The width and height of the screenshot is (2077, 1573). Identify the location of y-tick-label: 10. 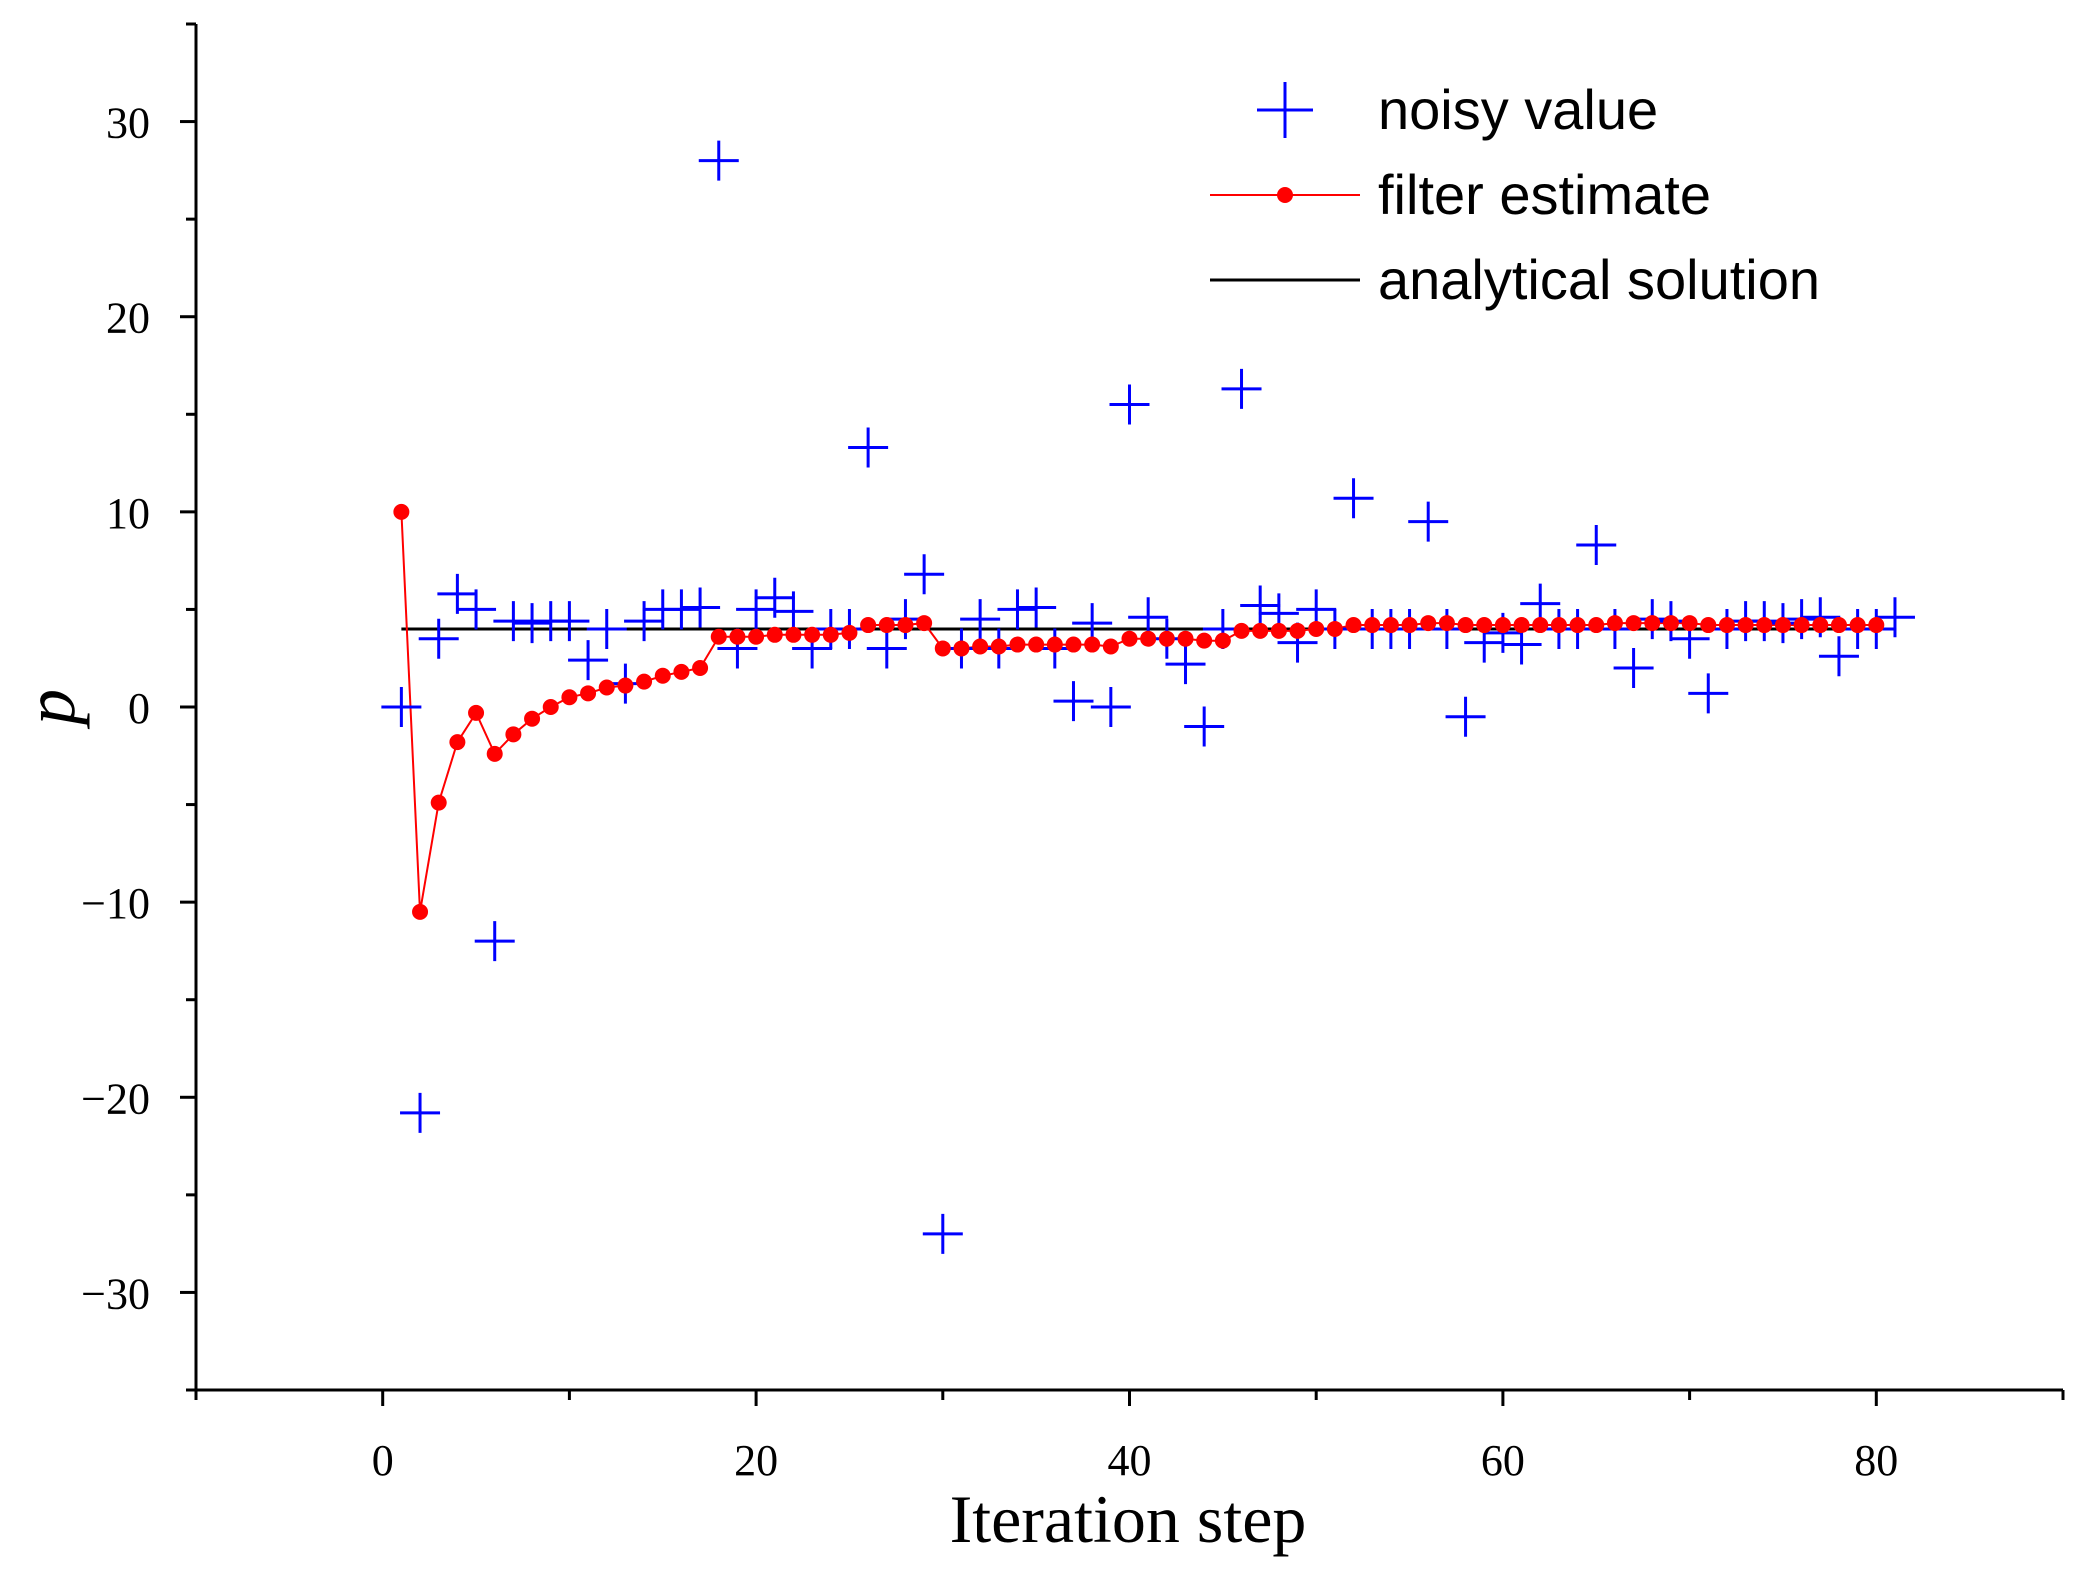
(128, 513).